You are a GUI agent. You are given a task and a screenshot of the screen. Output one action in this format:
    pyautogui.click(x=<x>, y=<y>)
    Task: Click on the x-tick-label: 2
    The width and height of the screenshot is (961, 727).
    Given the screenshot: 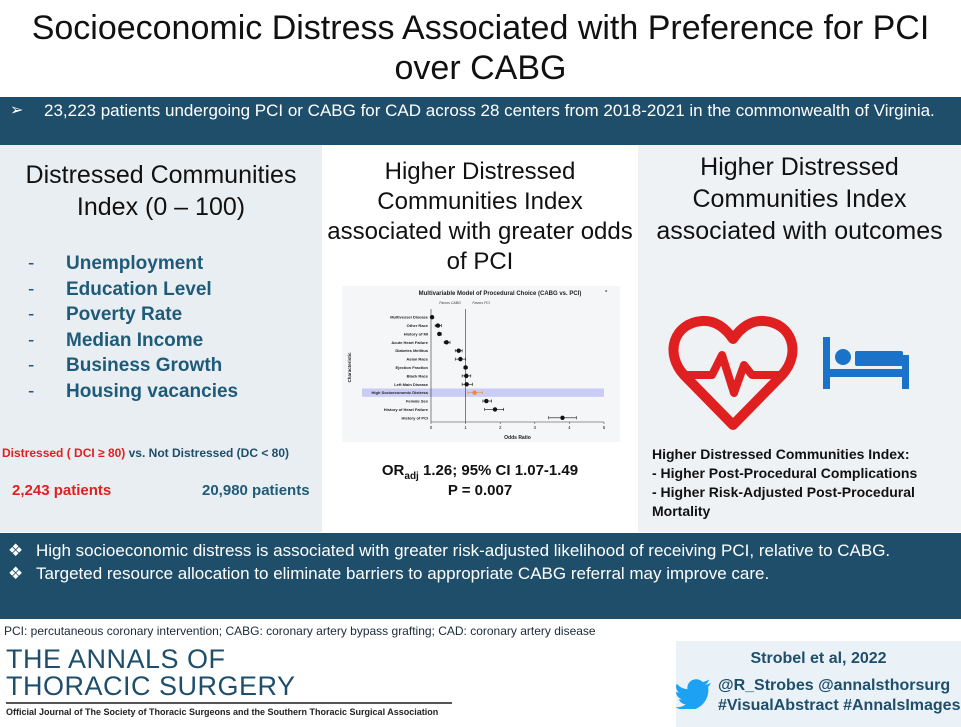 What is the action you would take?
    pyautogui.click(x=500, y=427)
    